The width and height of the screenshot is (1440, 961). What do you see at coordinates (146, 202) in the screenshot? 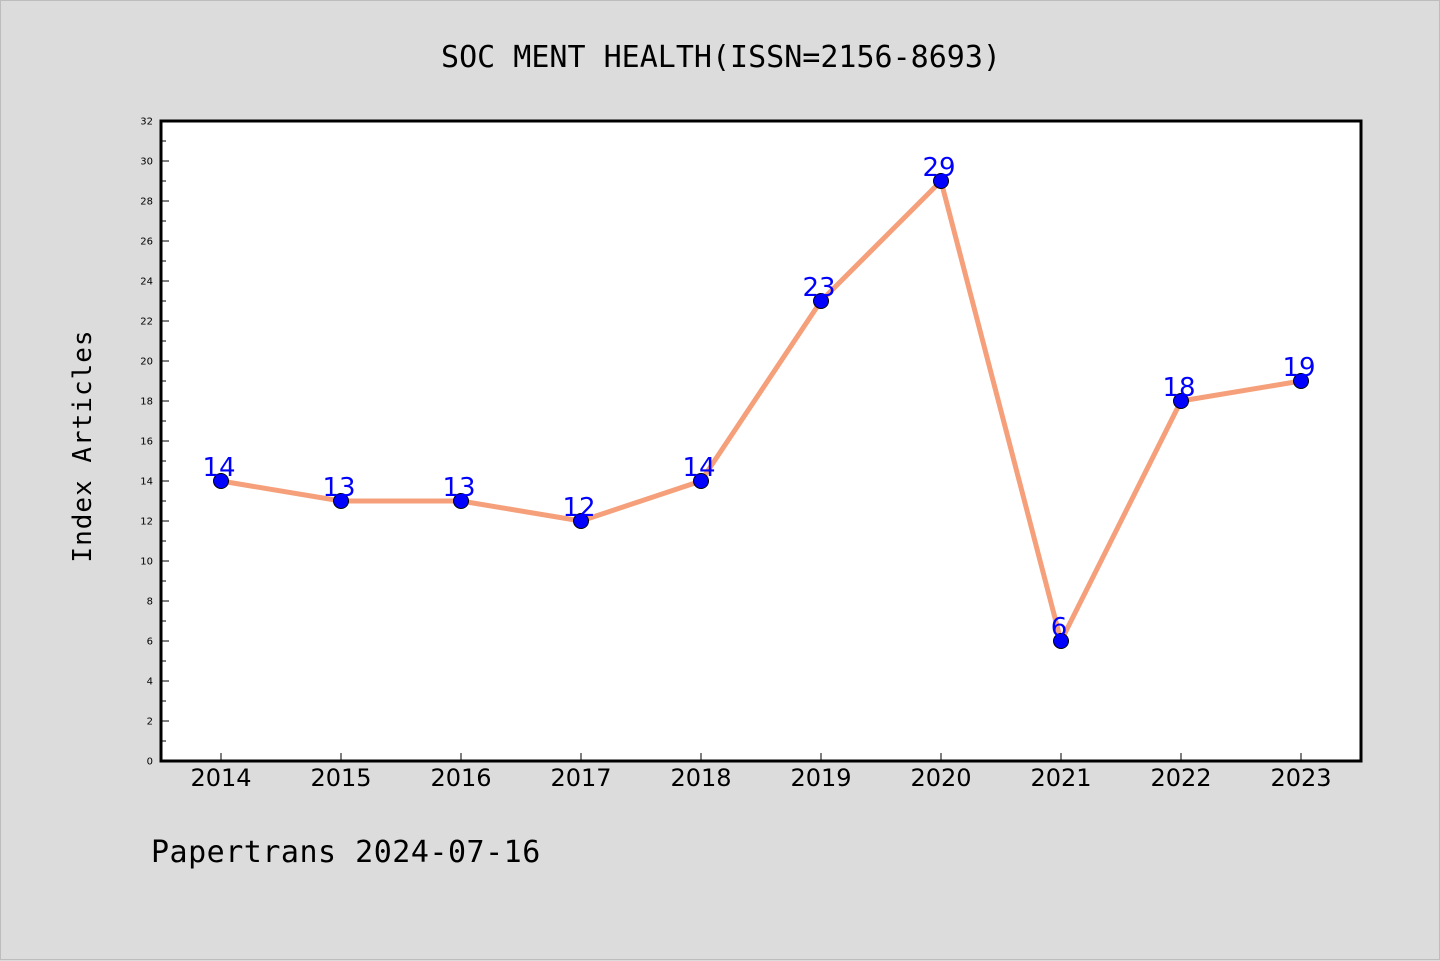
I see `y-tick-label: 28` at bounding box center [146, 202].